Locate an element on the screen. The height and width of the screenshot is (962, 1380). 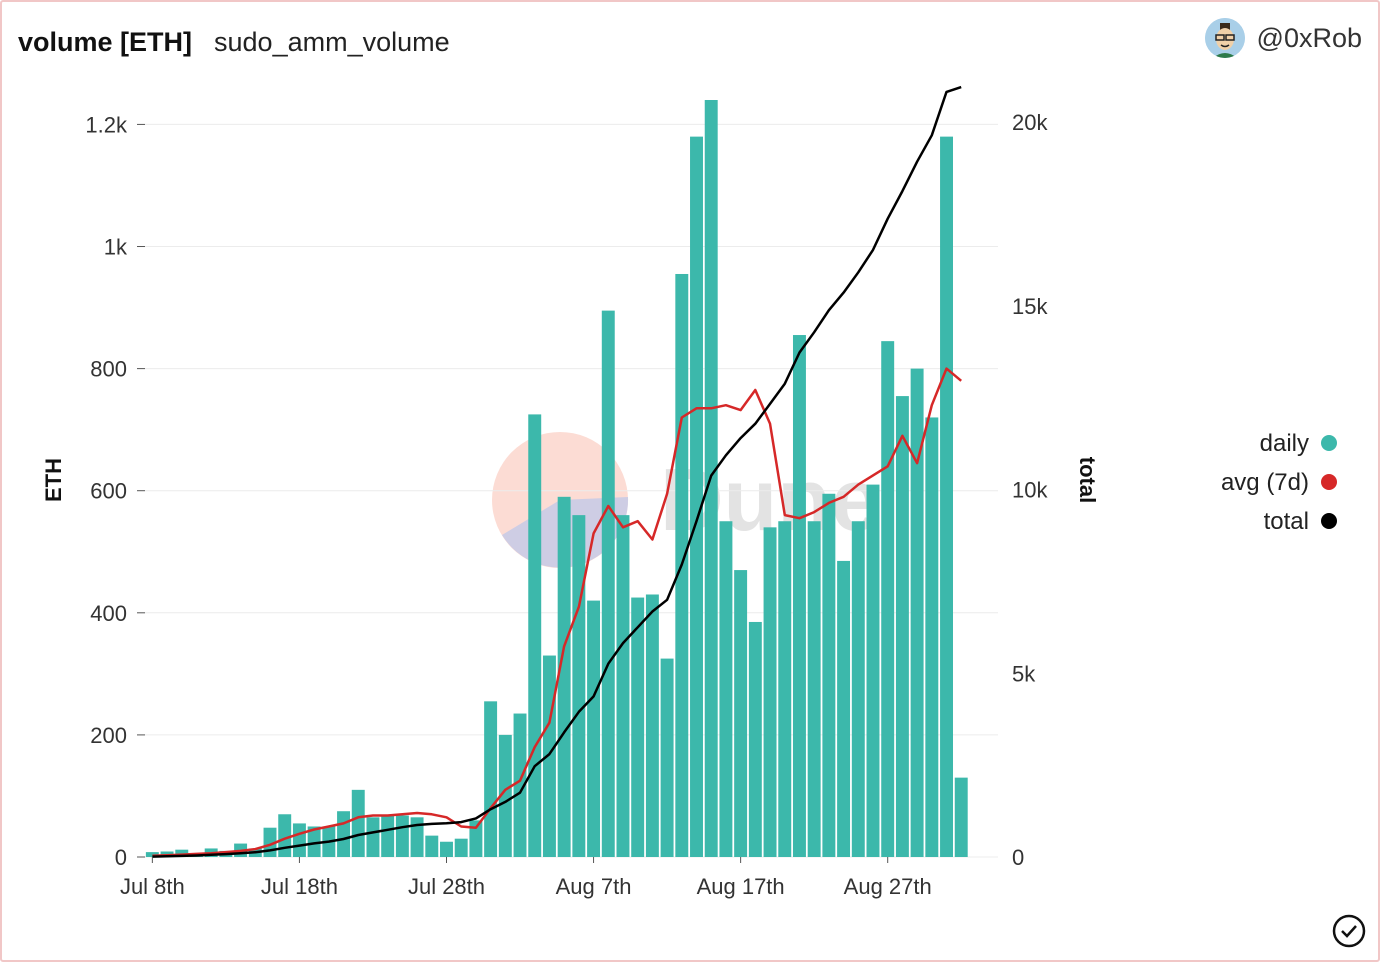
user-avatar-icon is located at coordinates (1224, 38).